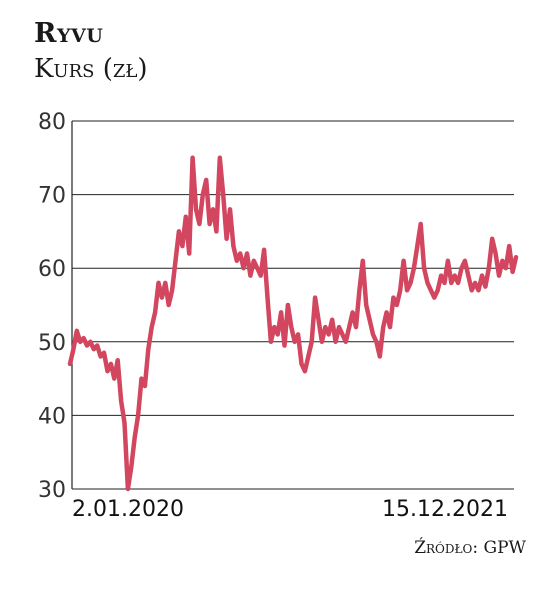 This screenshot has width=556, height=593. Describe the element at coordinates (445, 509) in the screenshot. I see `x-tick-label-end: 15.12.2021` at that location.